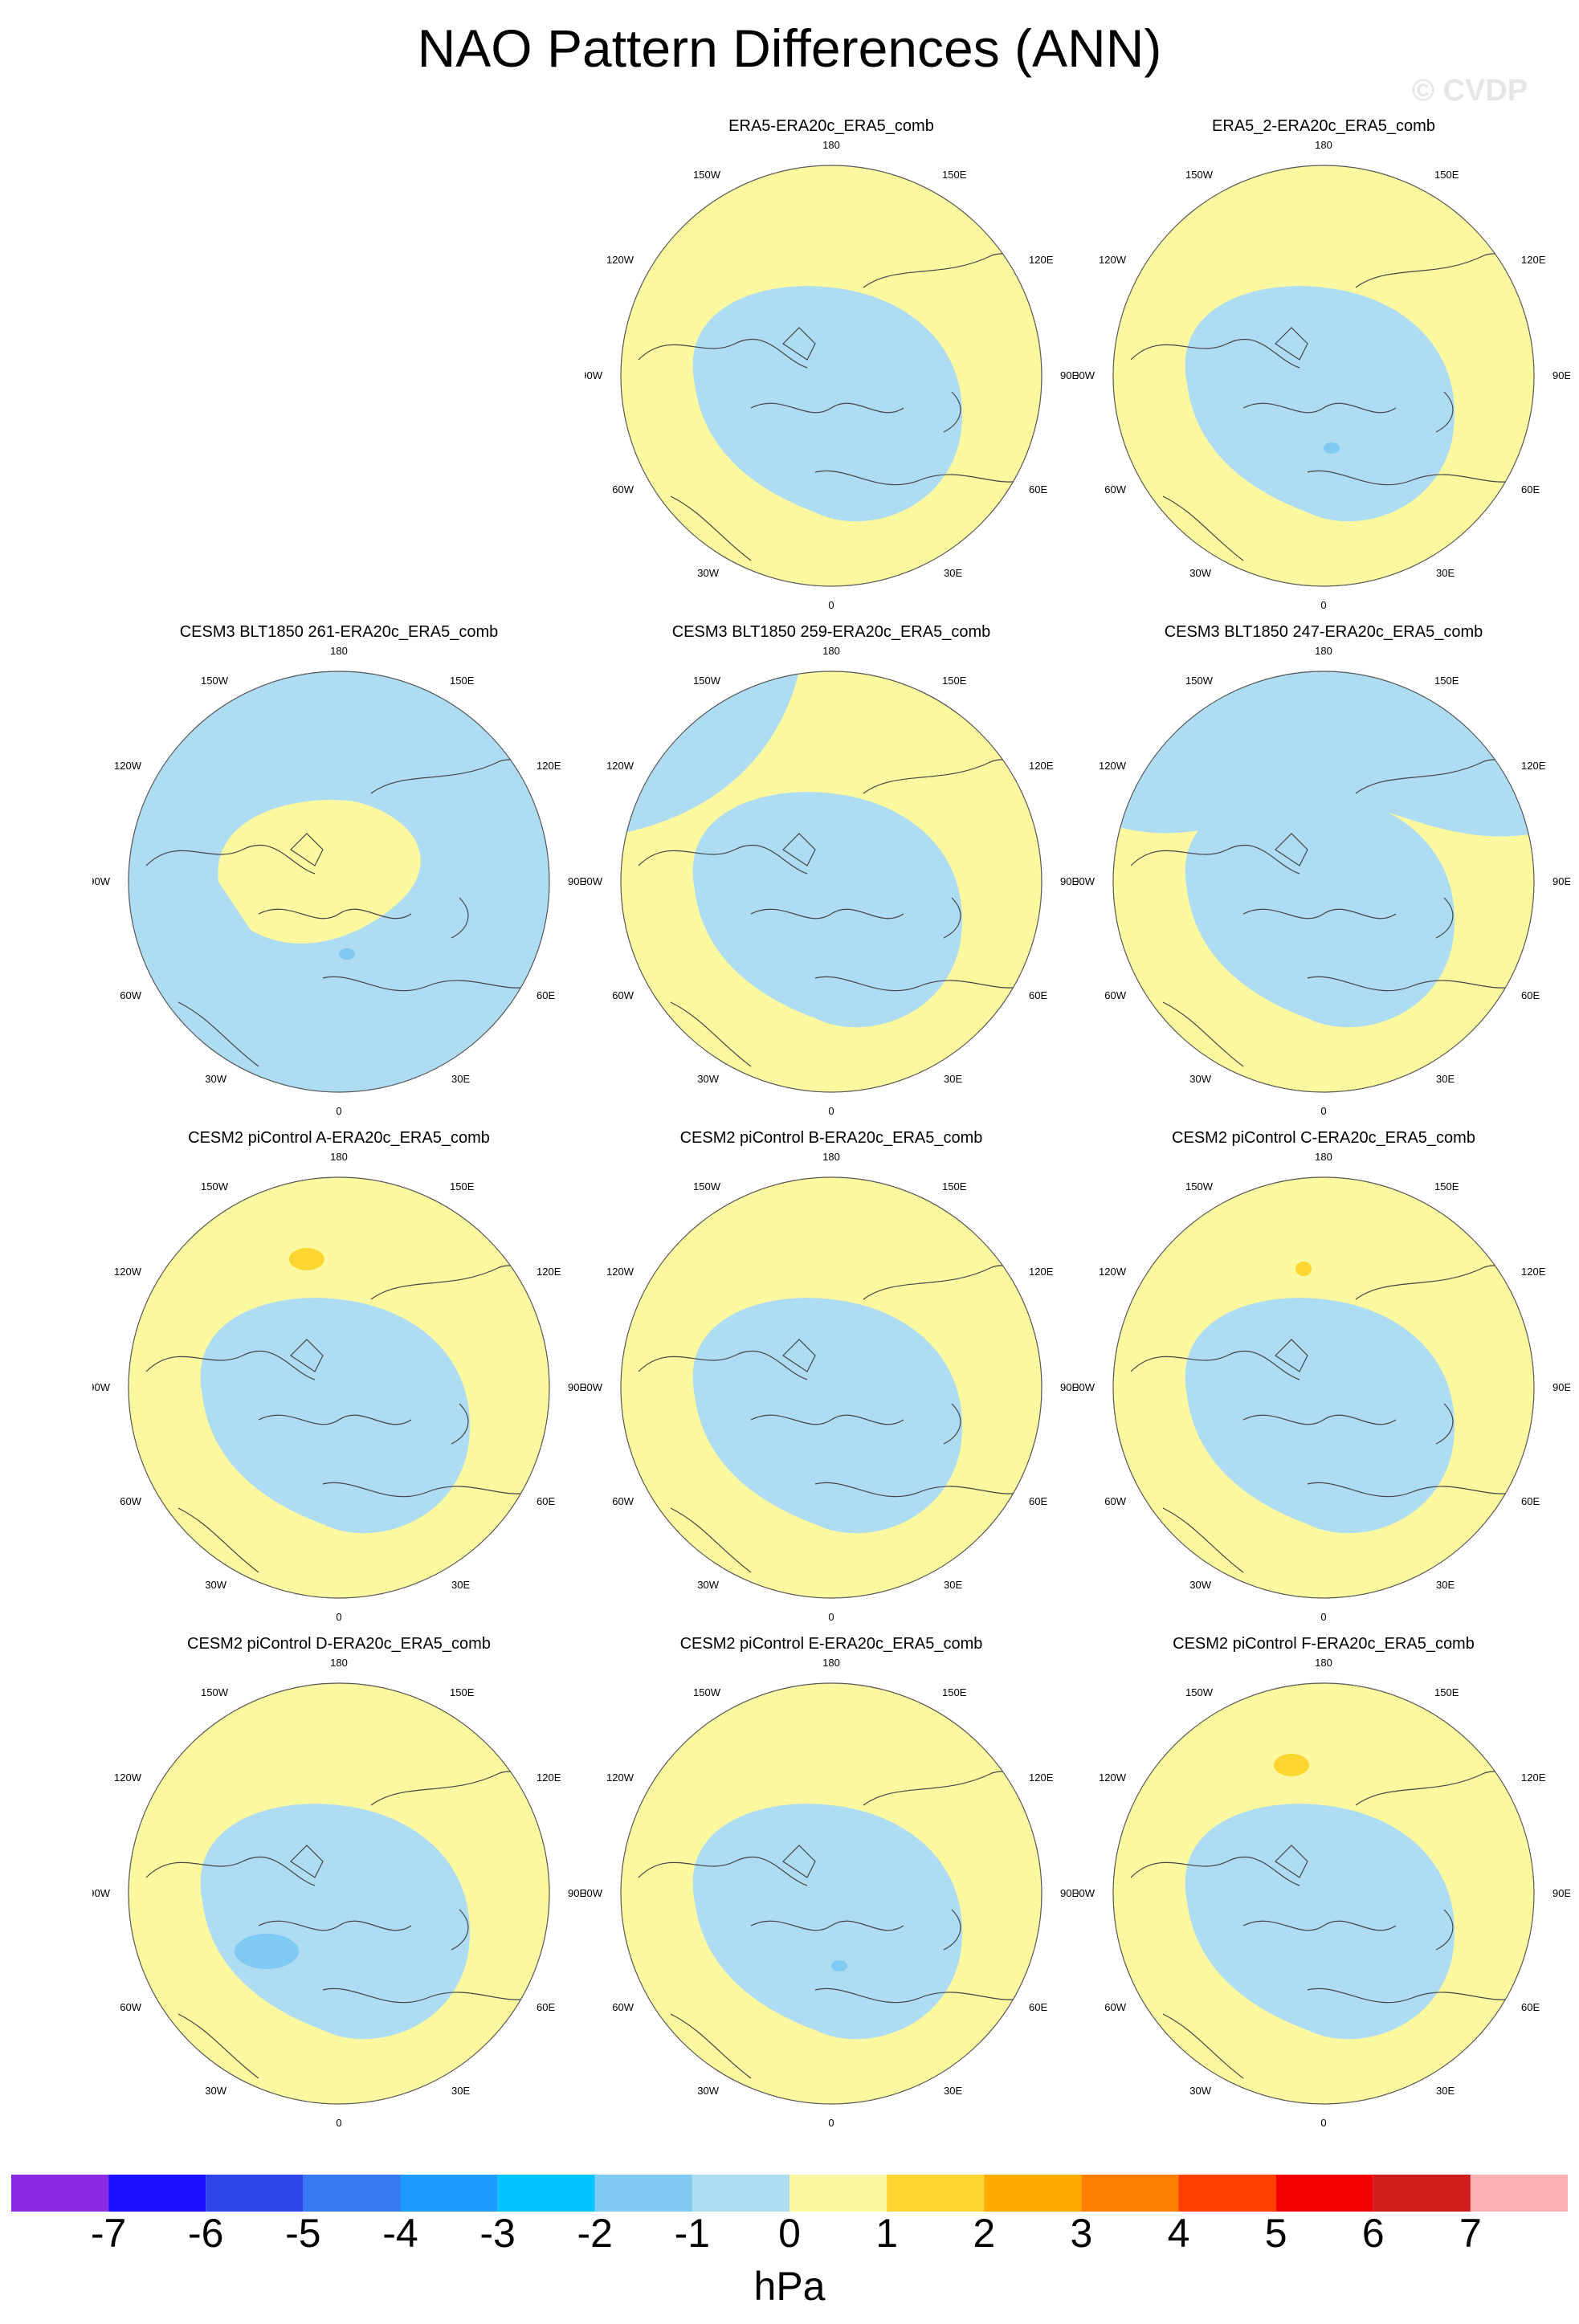 The image size is (1579, 2324). I want to click on figure-title: NAO Pattern Differences (ANN), so click(789, 48).